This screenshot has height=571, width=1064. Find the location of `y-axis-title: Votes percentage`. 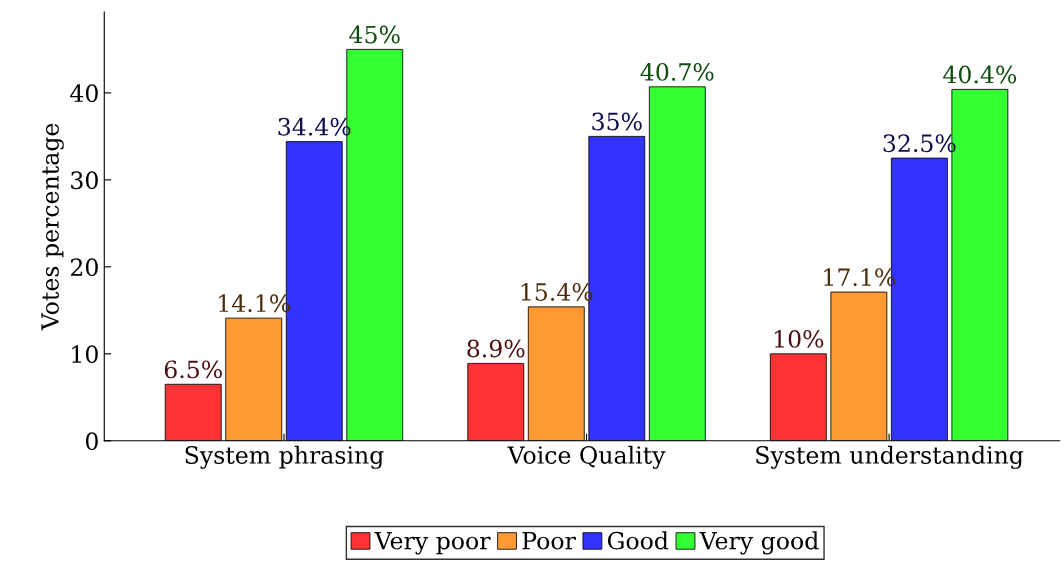

y-axis-title: Votes percentage is located at coordinates (52, 227).